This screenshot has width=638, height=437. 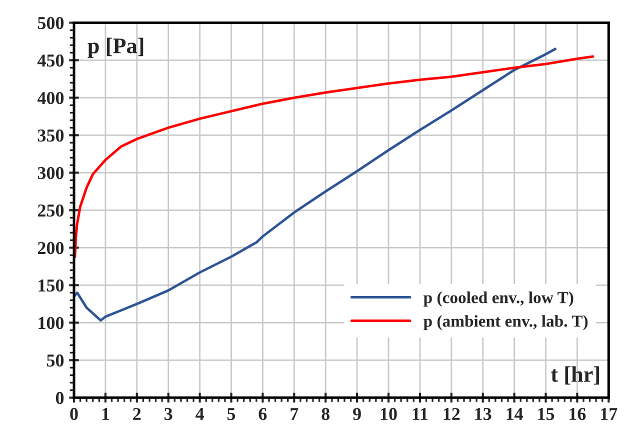 I want to click on x-tick-label: 14, so click(x=514, y=414).